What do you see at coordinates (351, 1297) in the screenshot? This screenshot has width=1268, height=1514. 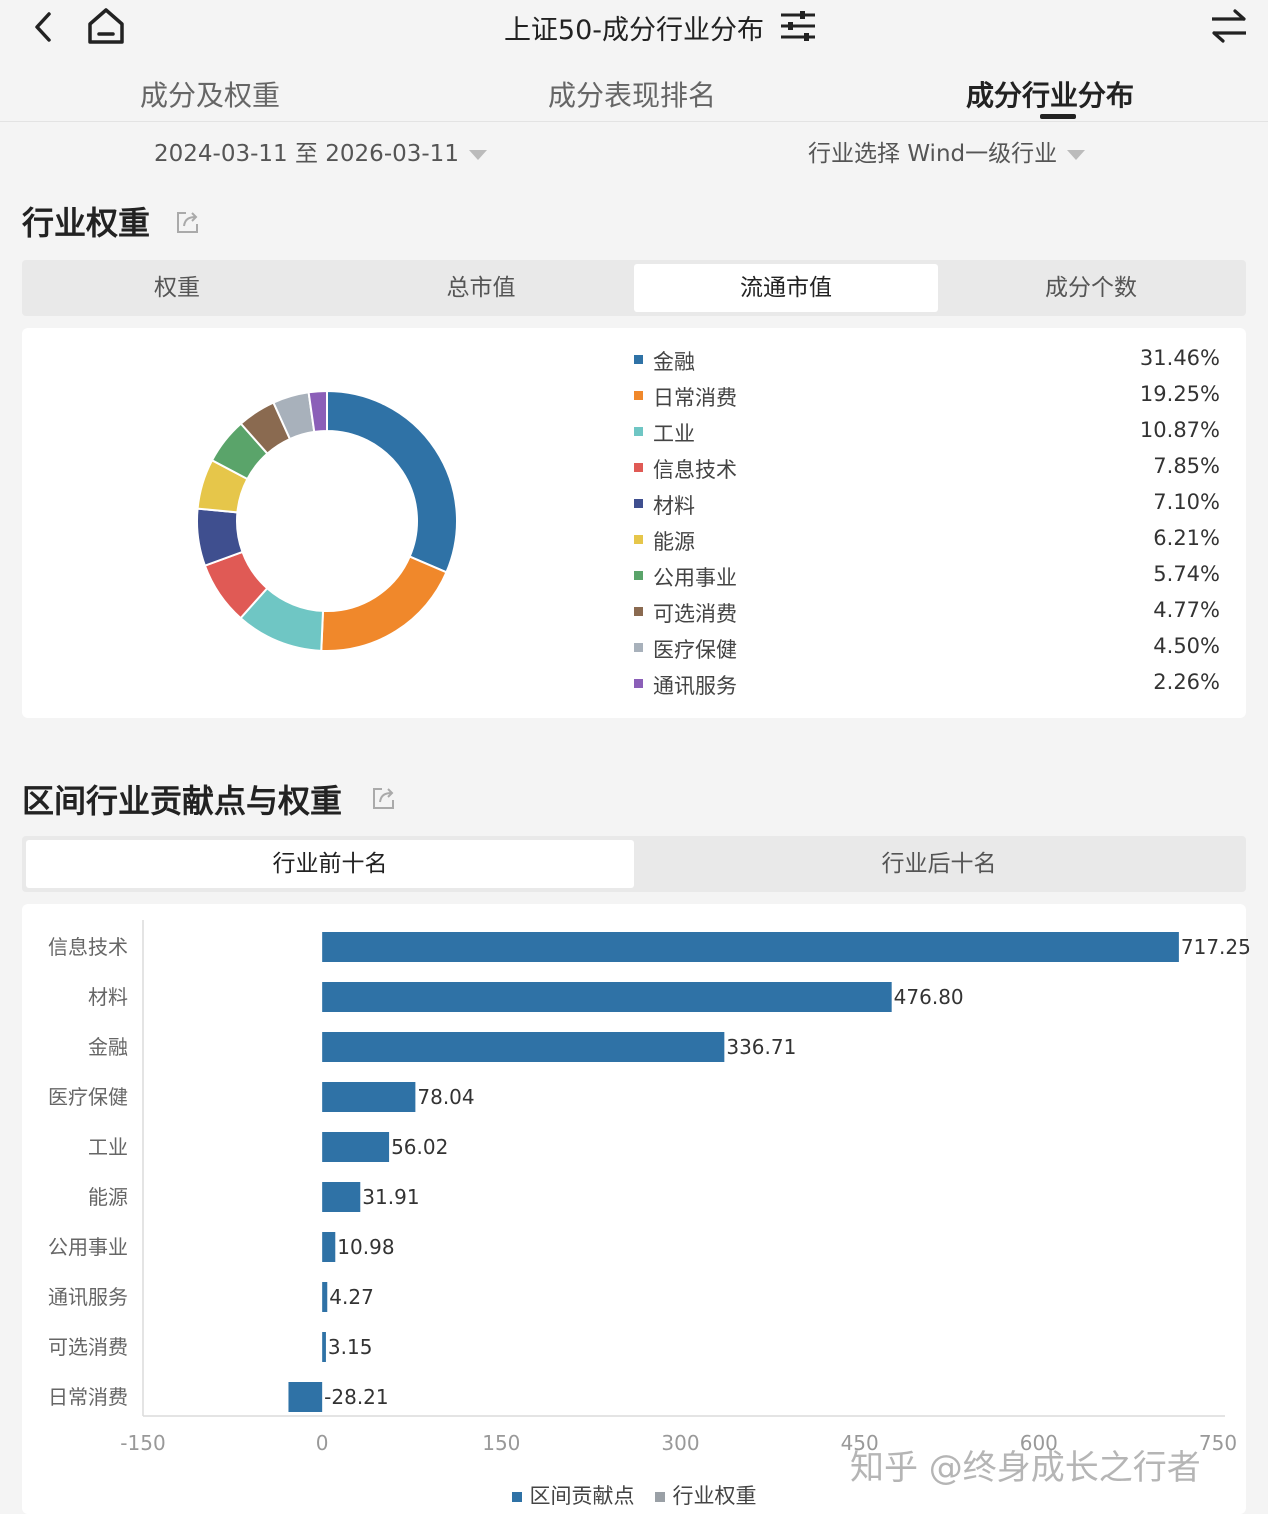 I see `bar-value-label: 4.27` at bounding box center [351, 1297].